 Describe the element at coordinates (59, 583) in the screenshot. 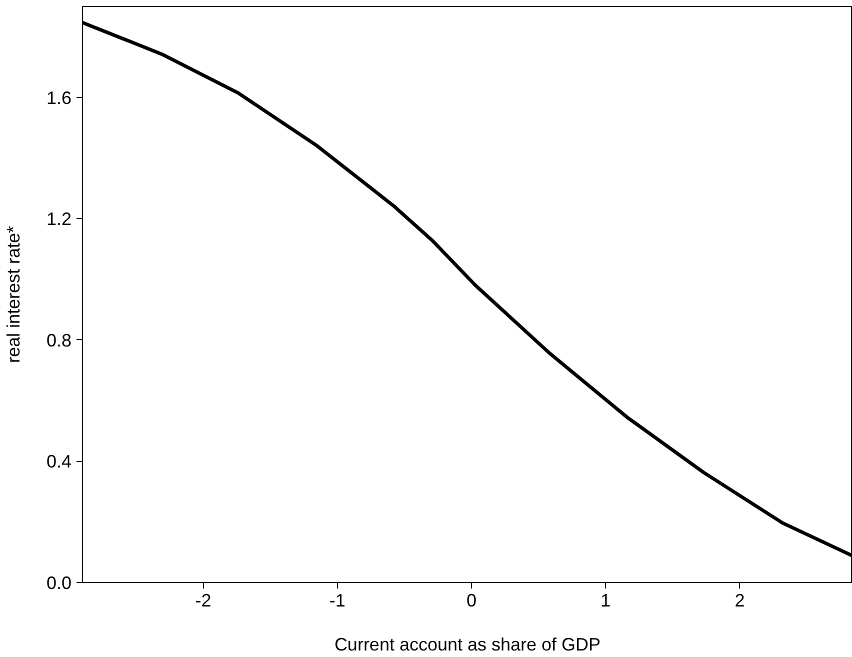

I see `y-tick-label: 0.0` at that location.